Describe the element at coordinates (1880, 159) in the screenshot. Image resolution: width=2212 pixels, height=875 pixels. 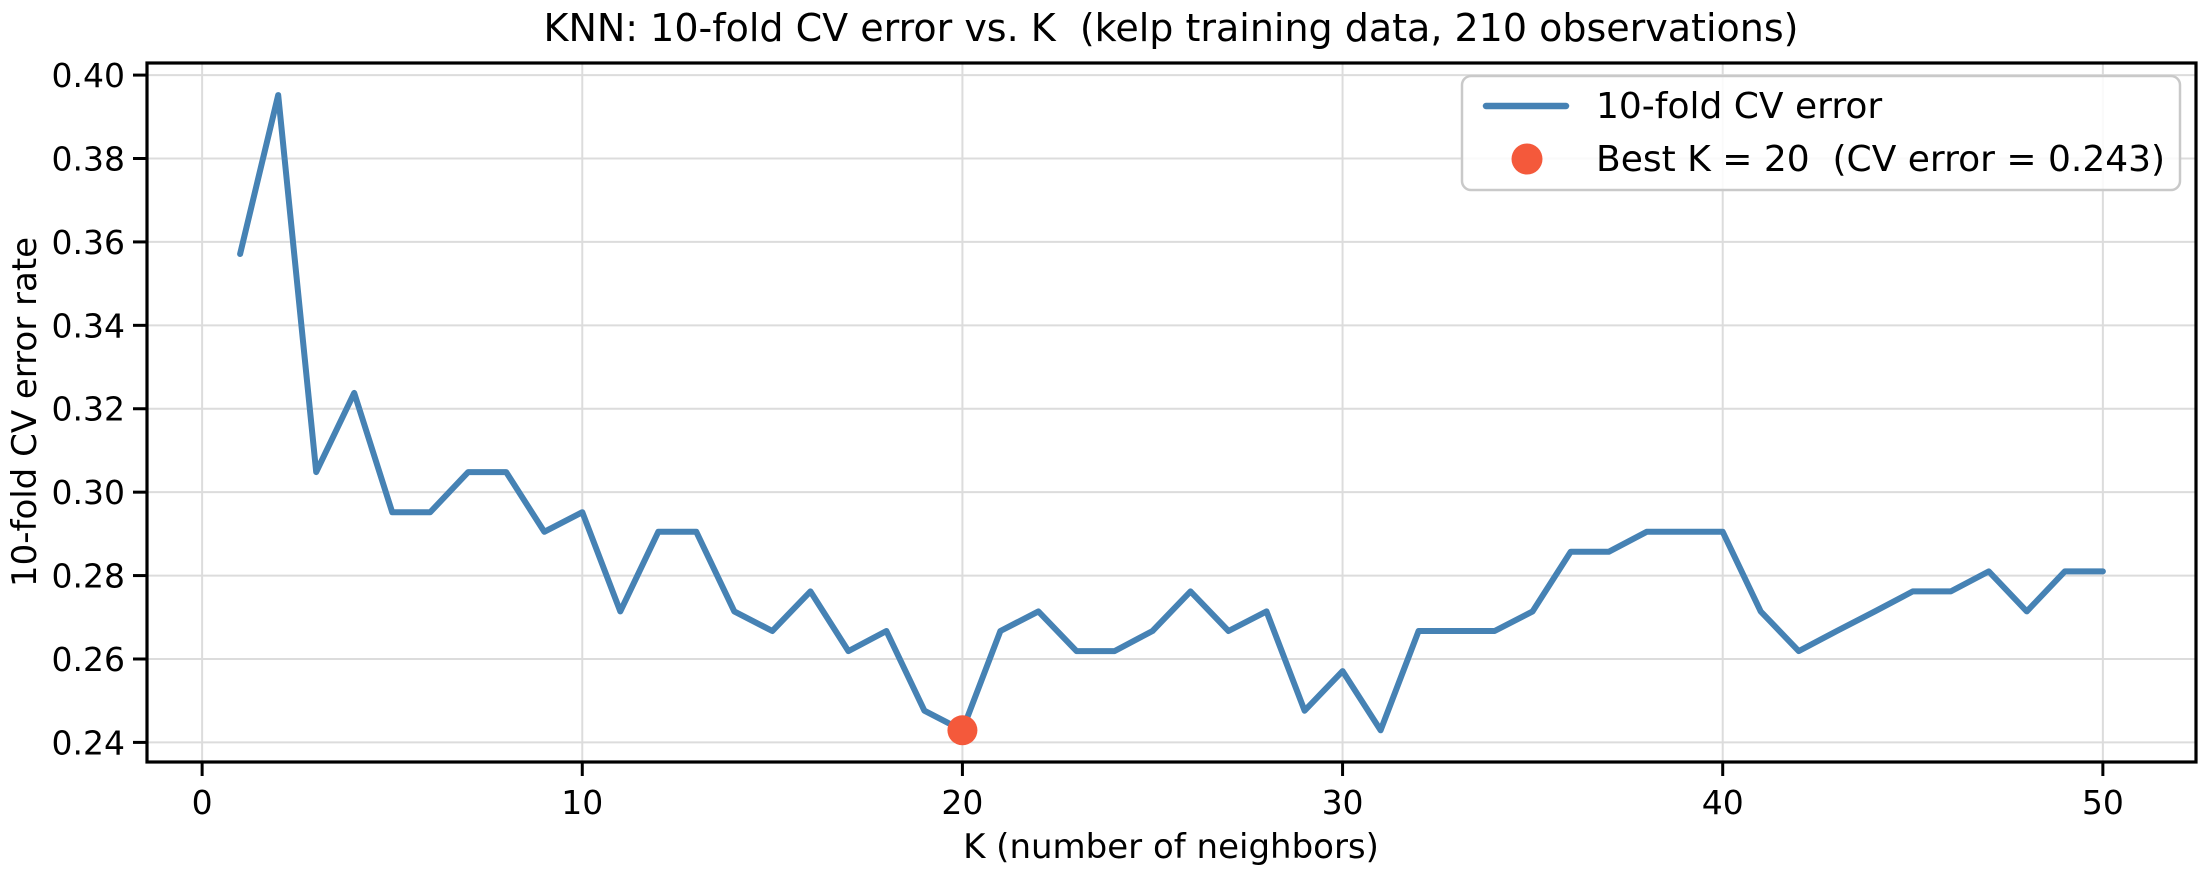
I see `legend-label-best-k: Best K = 20 (CV error = 0.243)` at that location.